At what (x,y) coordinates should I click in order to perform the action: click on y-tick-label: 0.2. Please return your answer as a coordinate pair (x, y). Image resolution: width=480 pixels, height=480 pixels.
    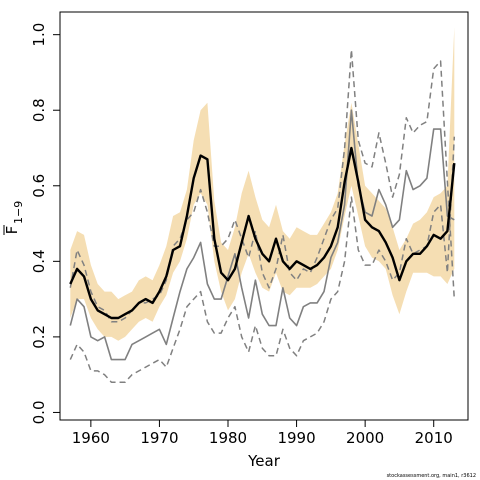
    Looking at the image, I should click on (39, 337).